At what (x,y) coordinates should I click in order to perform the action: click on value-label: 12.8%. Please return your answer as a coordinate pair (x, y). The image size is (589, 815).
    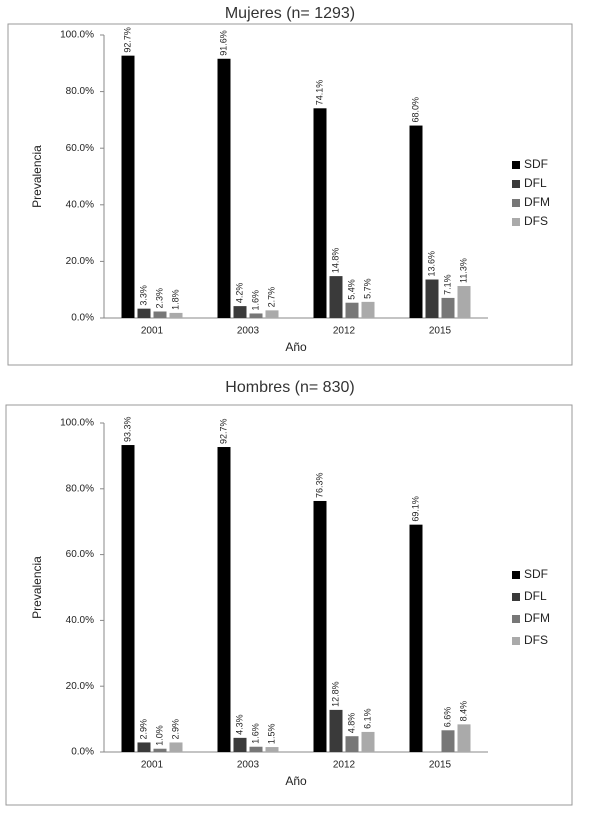
    Looking at the image, I should click on (335, 694).